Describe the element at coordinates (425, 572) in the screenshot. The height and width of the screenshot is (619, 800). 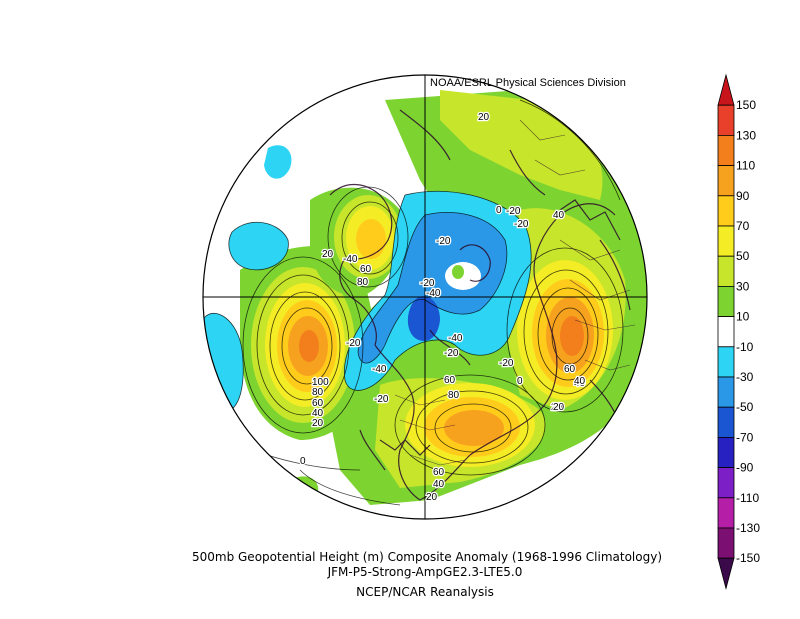
I see `caption-composite: JFM-P5-Strong-AmpGE2.3-LTE5.0` at that location.